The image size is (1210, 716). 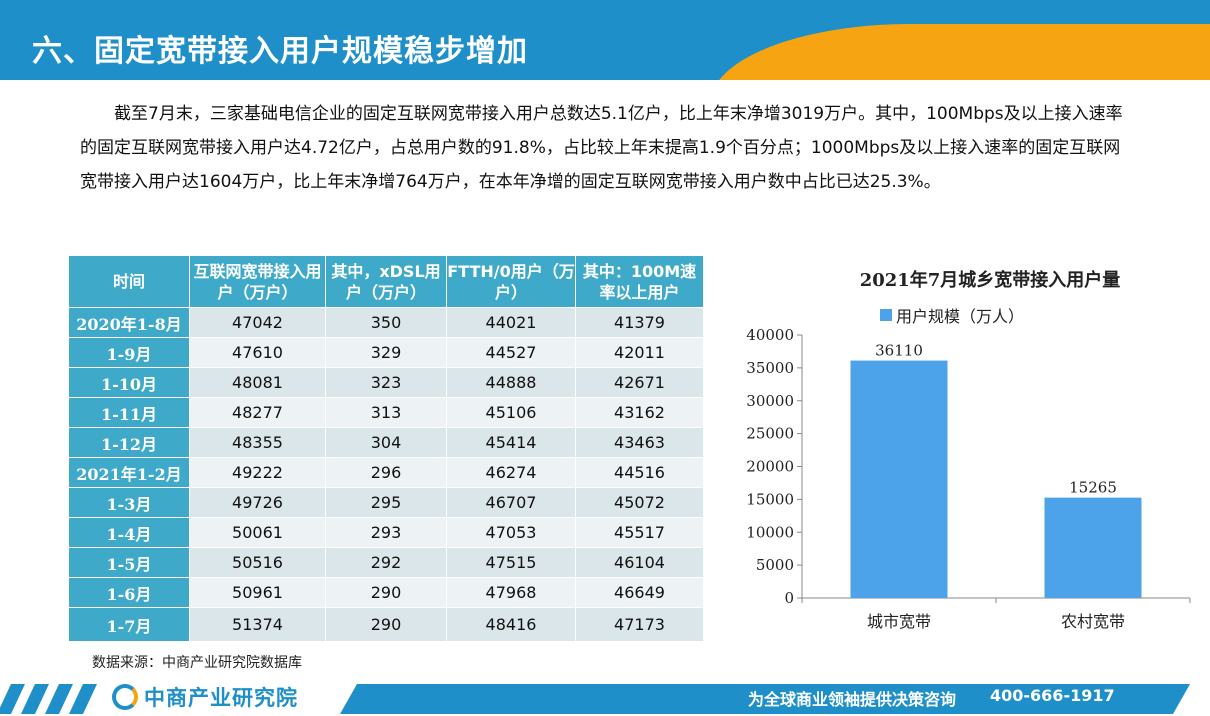 I want to click on table-cell: 46707, so click(x=511, y=502).